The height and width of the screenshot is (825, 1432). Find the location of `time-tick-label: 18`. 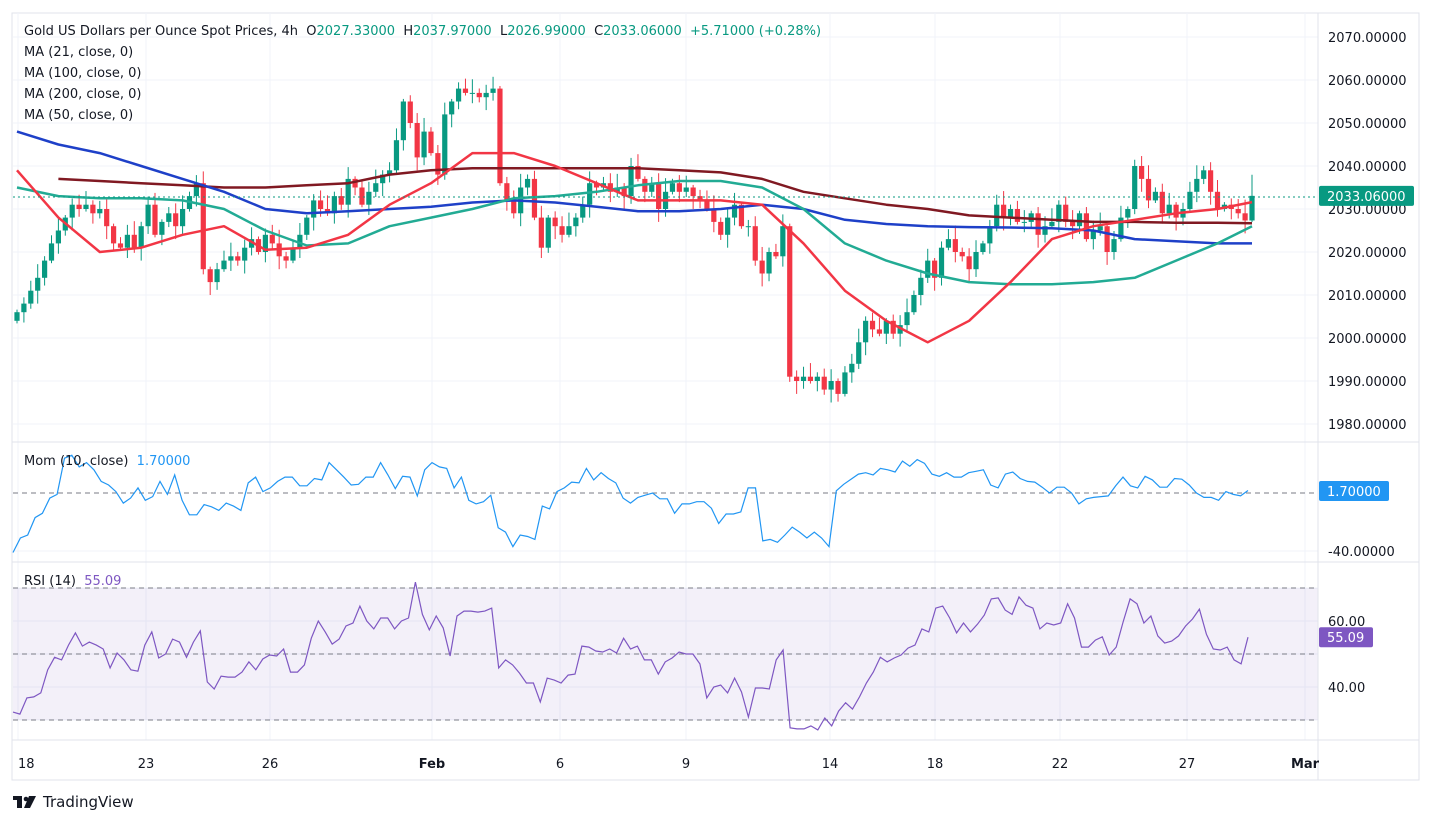

time-tick-label: 18 is located at coordinates (935, 764).